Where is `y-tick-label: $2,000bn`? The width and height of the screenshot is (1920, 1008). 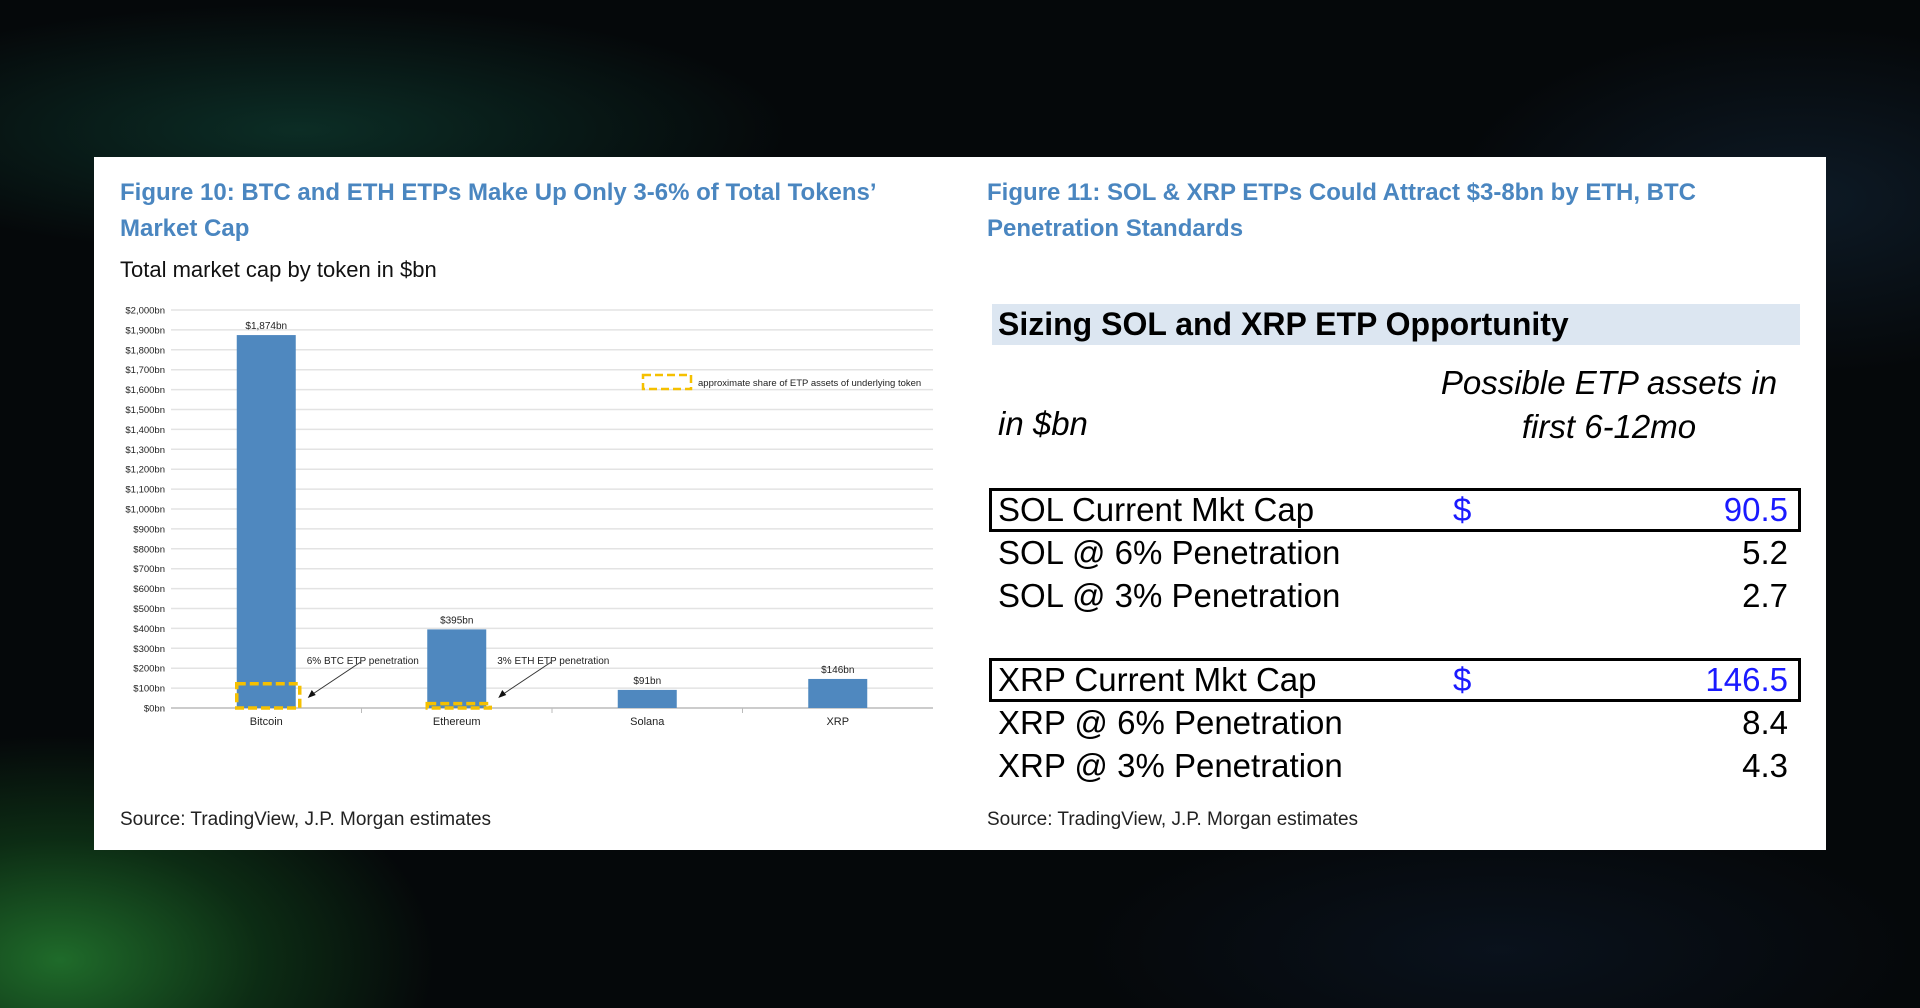
y-tick-label: $2,000bn is located at coordinates (145, 311).